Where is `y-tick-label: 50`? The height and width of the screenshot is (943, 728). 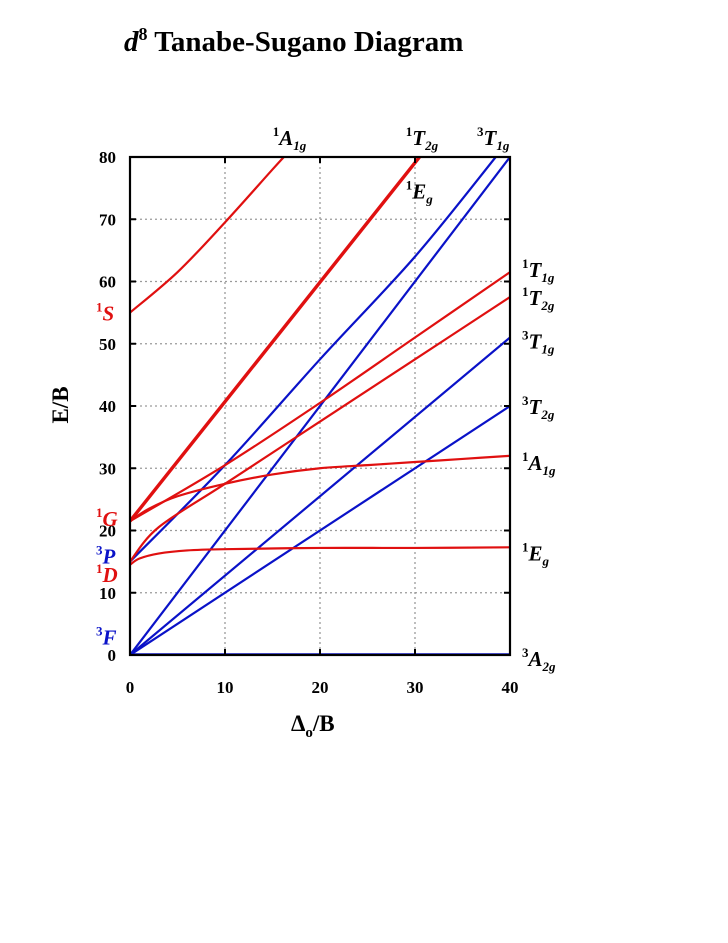
y-tick-label: 50 is located at coordinates (107, 344).